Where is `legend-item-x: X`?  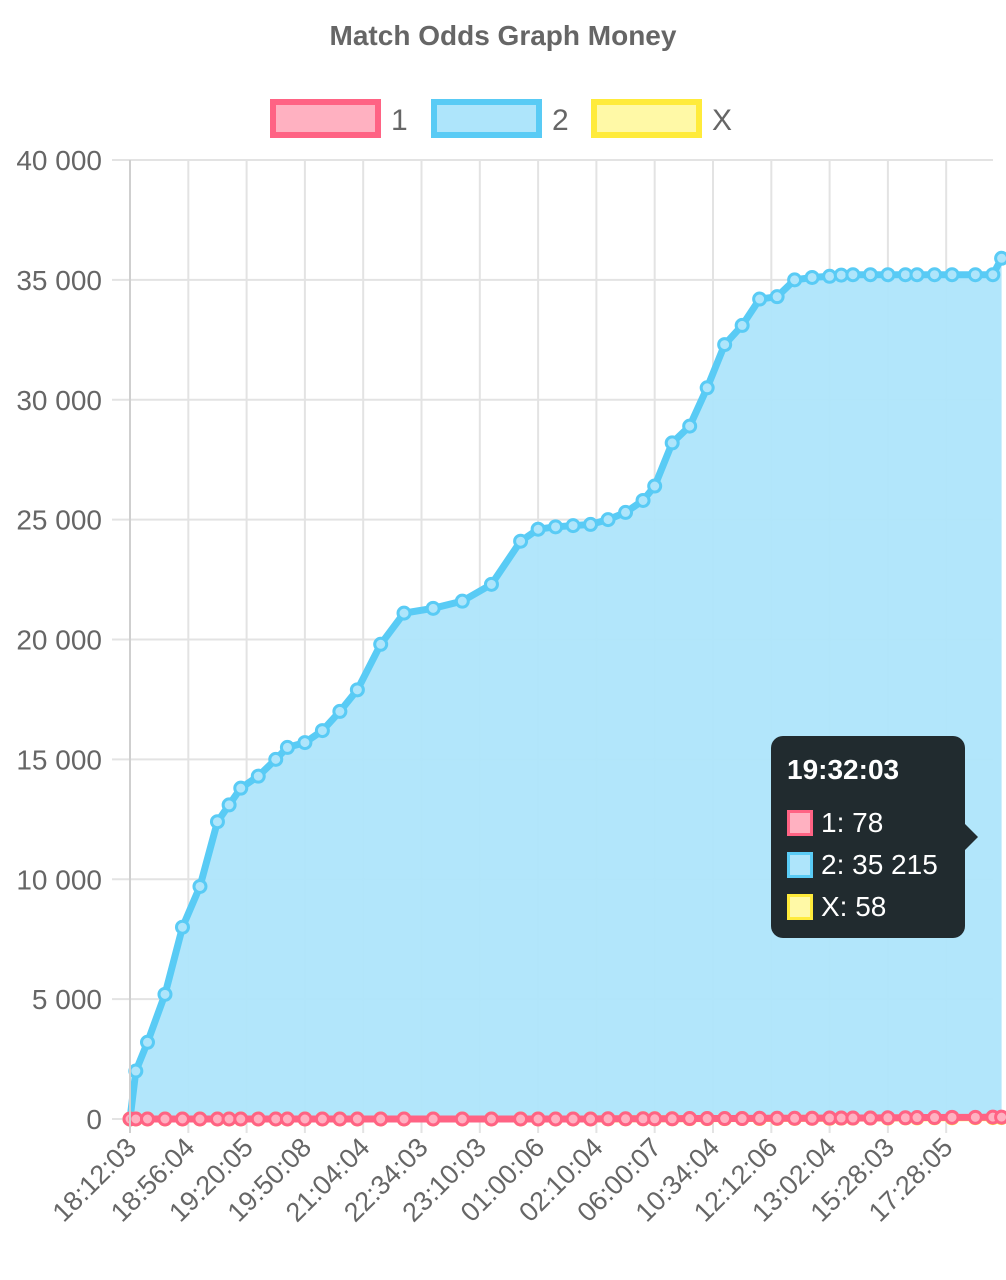
legend-item-x: X is located at coordinates (661, 118).